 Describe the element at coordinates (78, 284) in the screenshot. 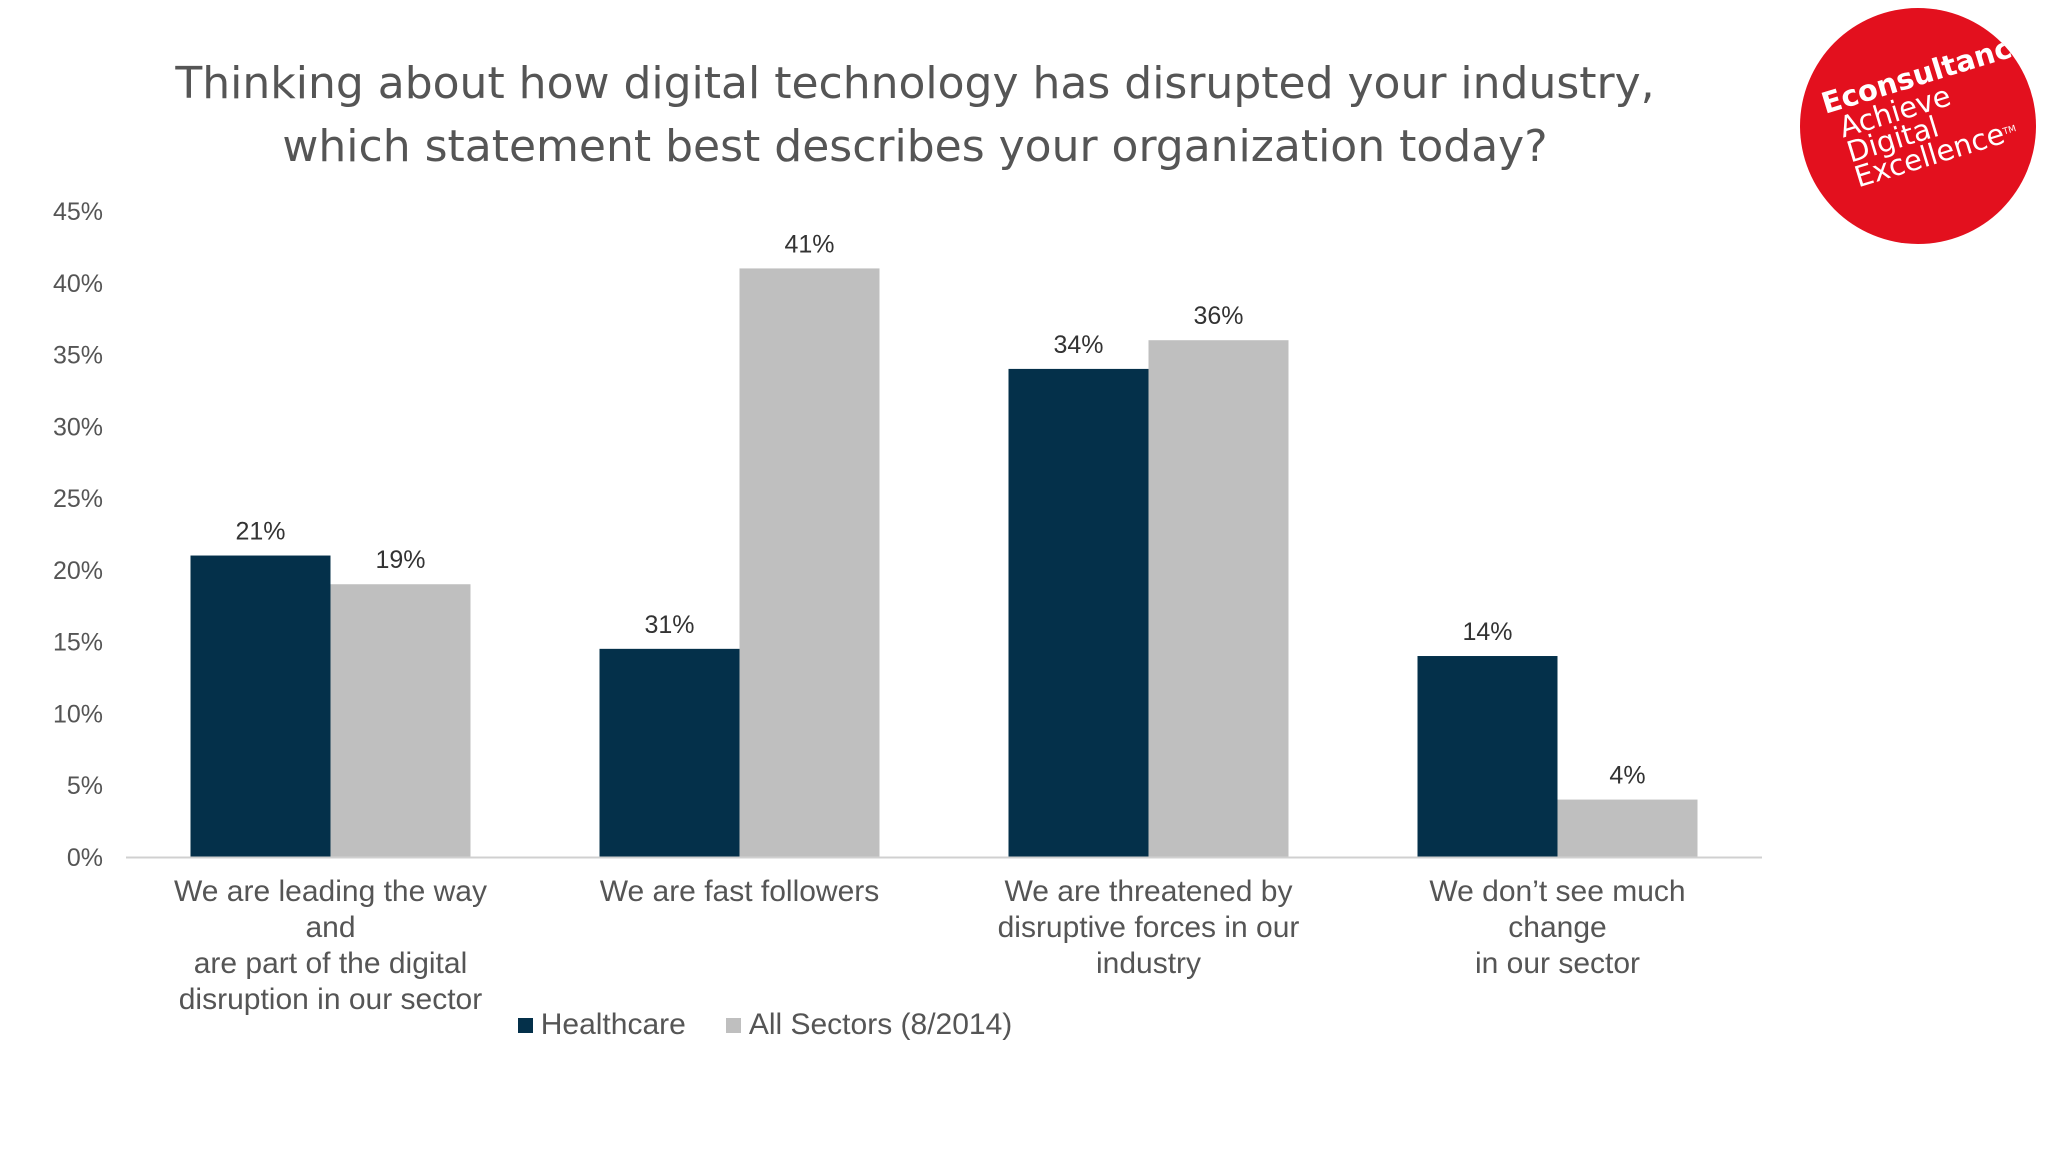

I see `y-tick-label: 40%` at that location.